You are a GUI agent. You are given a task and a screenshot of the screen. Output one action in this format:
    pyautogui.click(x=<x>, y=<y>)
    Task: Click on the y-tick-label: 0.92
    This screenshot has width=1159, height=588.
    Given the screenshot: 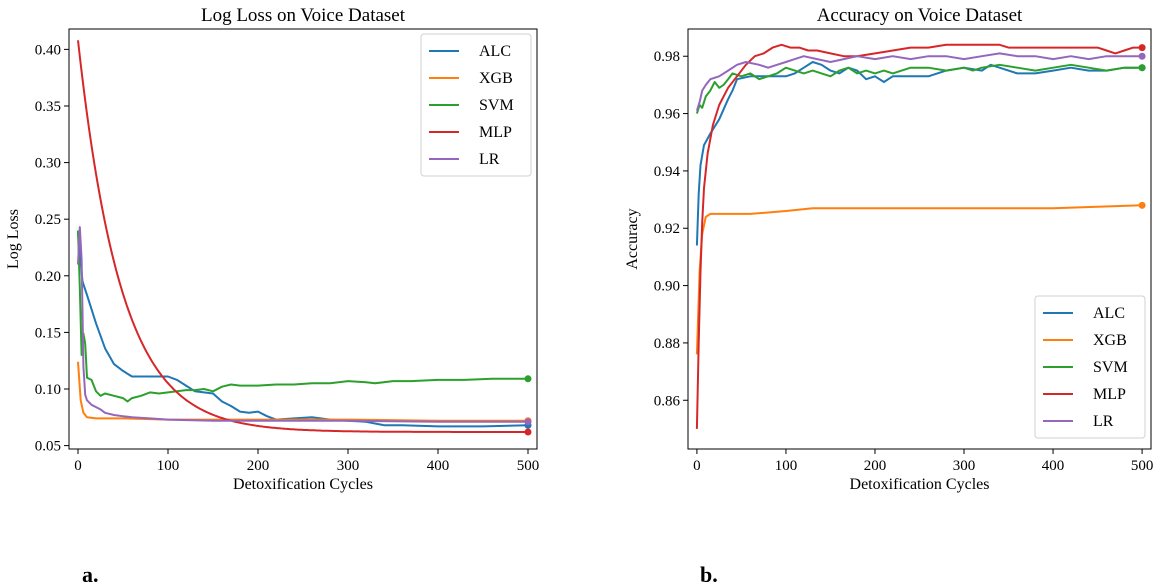 What is the action you would take?
    pyautogui.click(x=667, y=229)
    